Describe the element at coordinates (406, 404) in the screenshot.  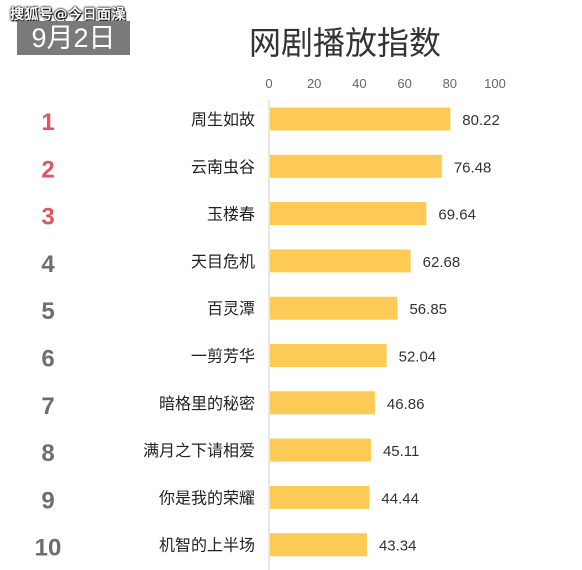
I see `value-label: 46.86` at that location.